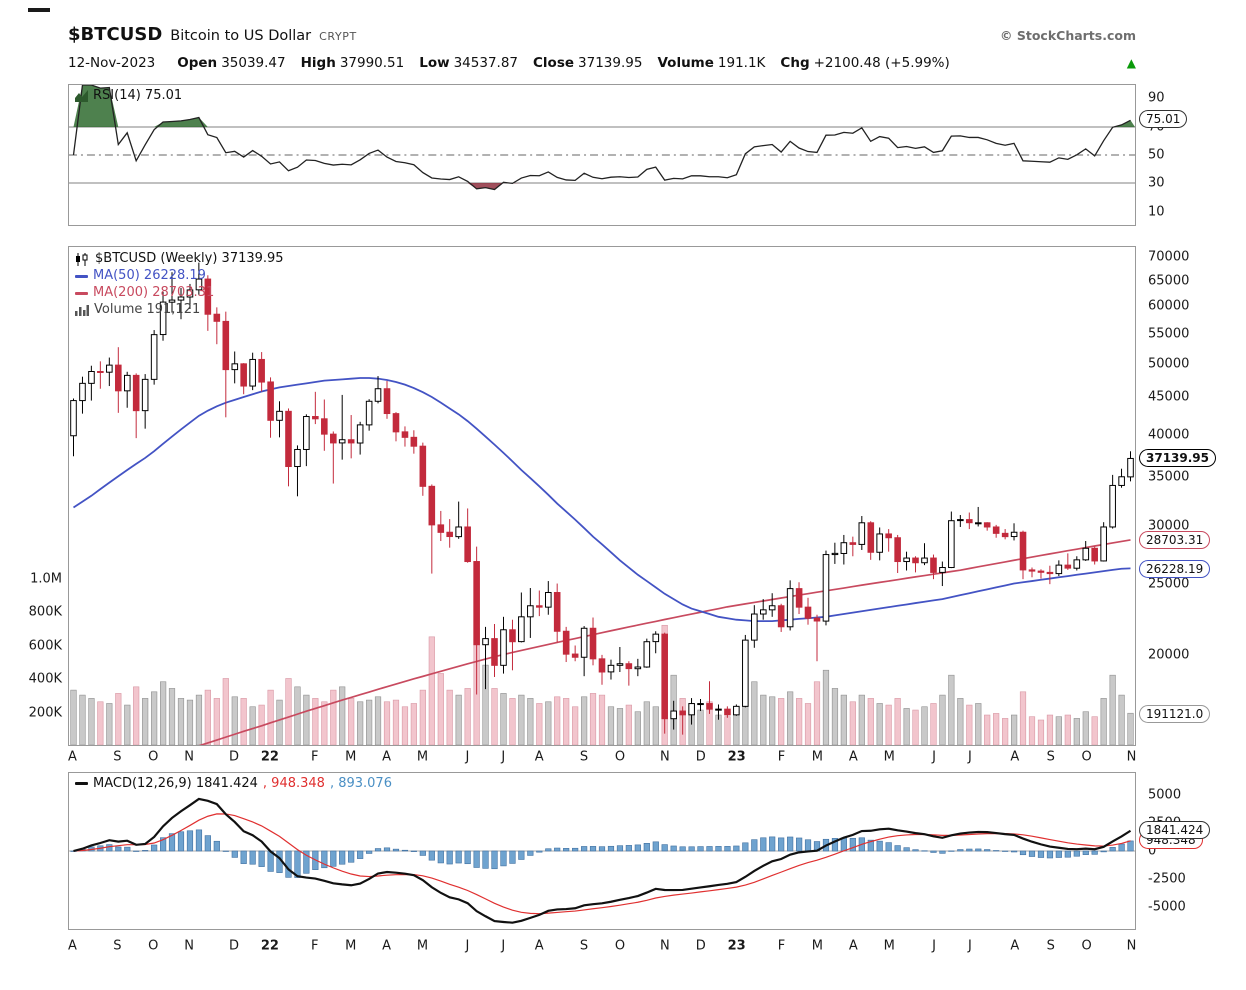 The width and height of the screenshot is (1246, 990). Describe the element at coordinates (685, 63) in the screenshot. I see `quote-label: Volume` at that location.